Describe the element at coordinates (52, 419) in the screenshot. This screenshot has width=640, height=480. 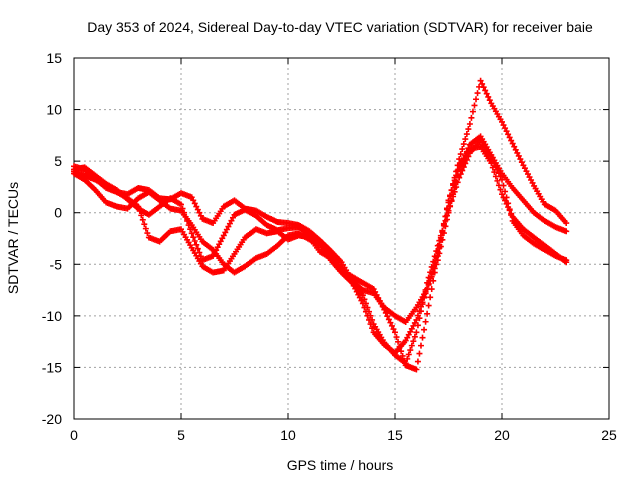
I see `y-tick-label: -20` at that location.